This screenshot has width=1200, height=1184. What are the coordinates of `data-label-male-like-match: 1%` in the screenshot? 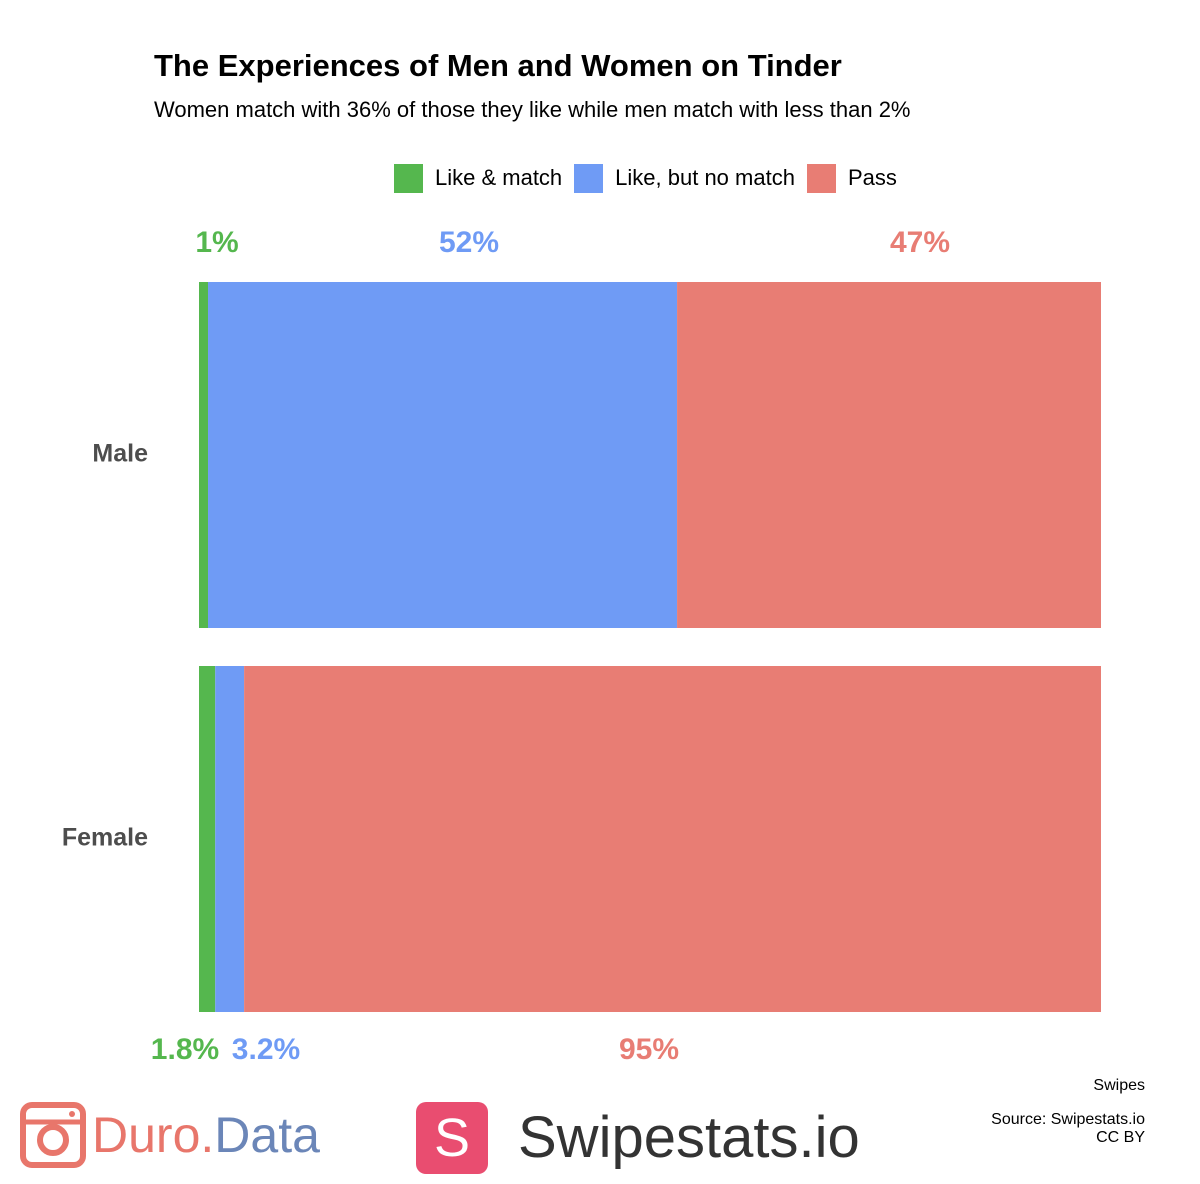 It's located at (216, 242).